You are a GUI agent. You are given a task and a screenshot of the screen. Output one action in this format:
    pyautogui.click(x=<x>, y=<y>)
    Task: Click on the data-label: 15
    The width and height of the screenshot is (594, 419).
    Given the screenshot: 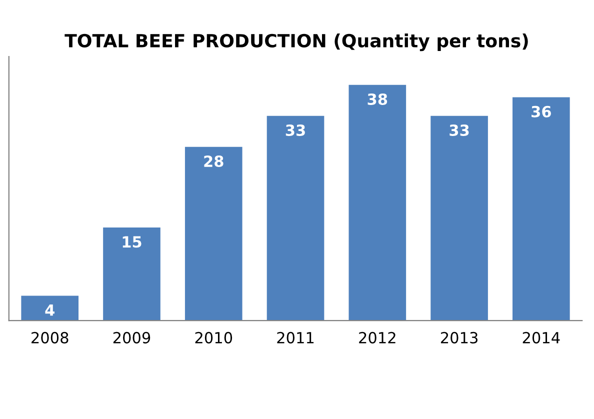 What is the action you would take?
    pyautogui.click(x=132, y=242)
    